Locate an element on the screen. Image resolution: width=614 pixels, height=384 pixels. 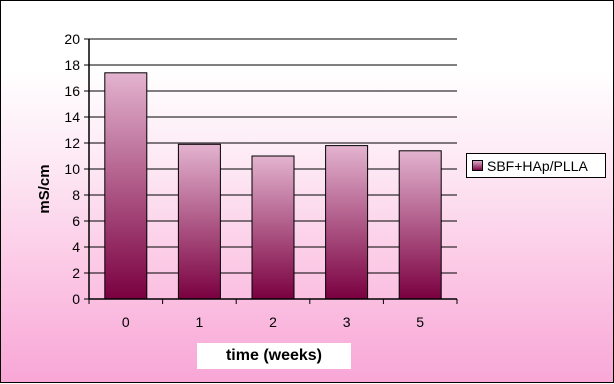
y-tick-label: 18 is located at coordinates (72, 65).